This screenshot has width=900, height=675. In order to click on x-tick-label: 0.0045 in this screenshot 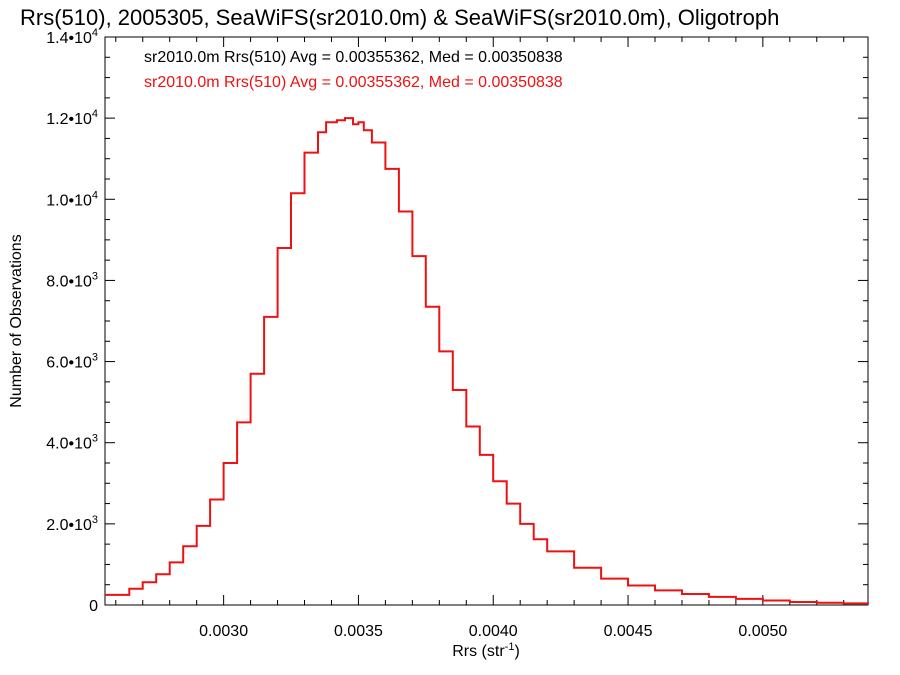, I will do `click(628, 631)`.